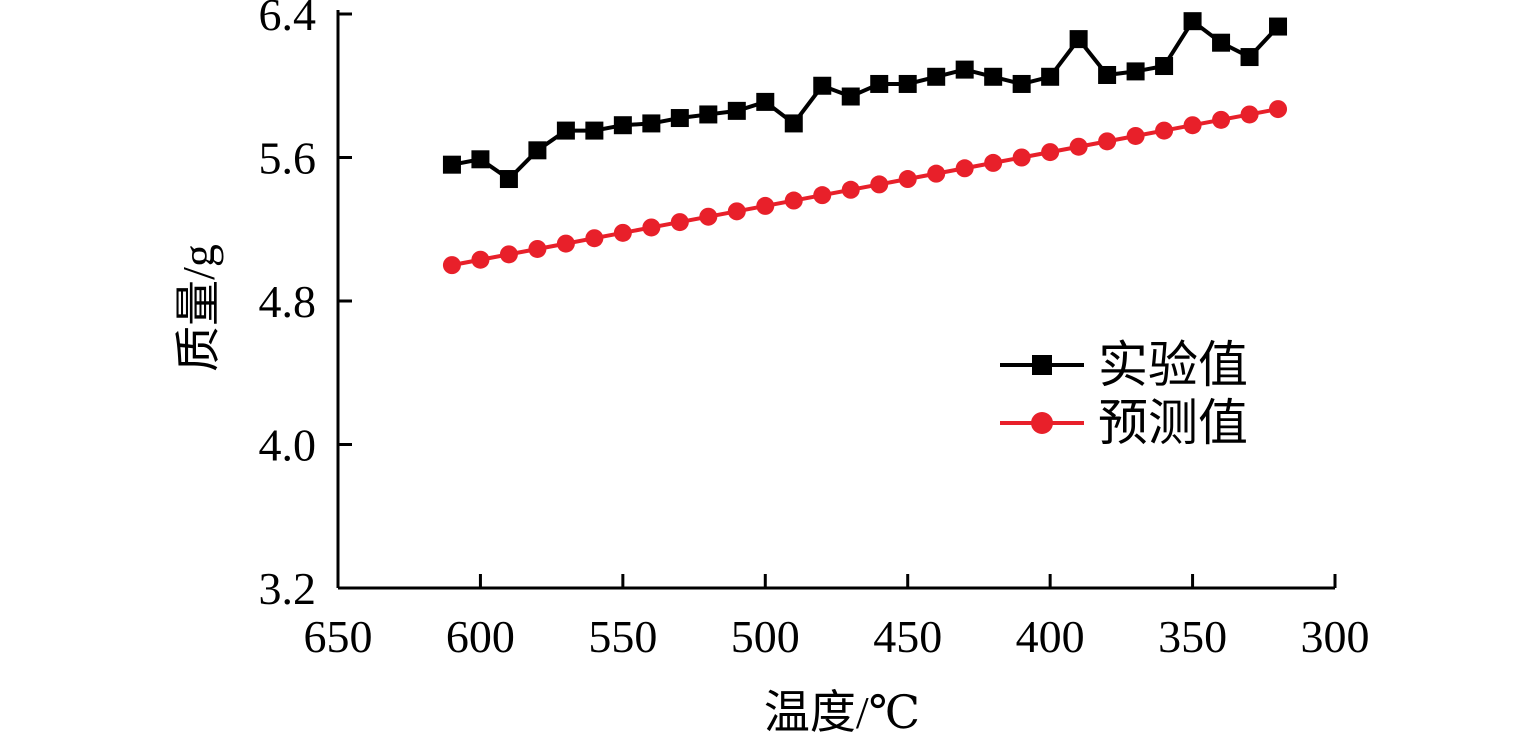 This screenshot has width=1535, height=736. Describe the element at coordinates (1173, 423) in the screenshot. I see `legend-label: 预测值` at that location.